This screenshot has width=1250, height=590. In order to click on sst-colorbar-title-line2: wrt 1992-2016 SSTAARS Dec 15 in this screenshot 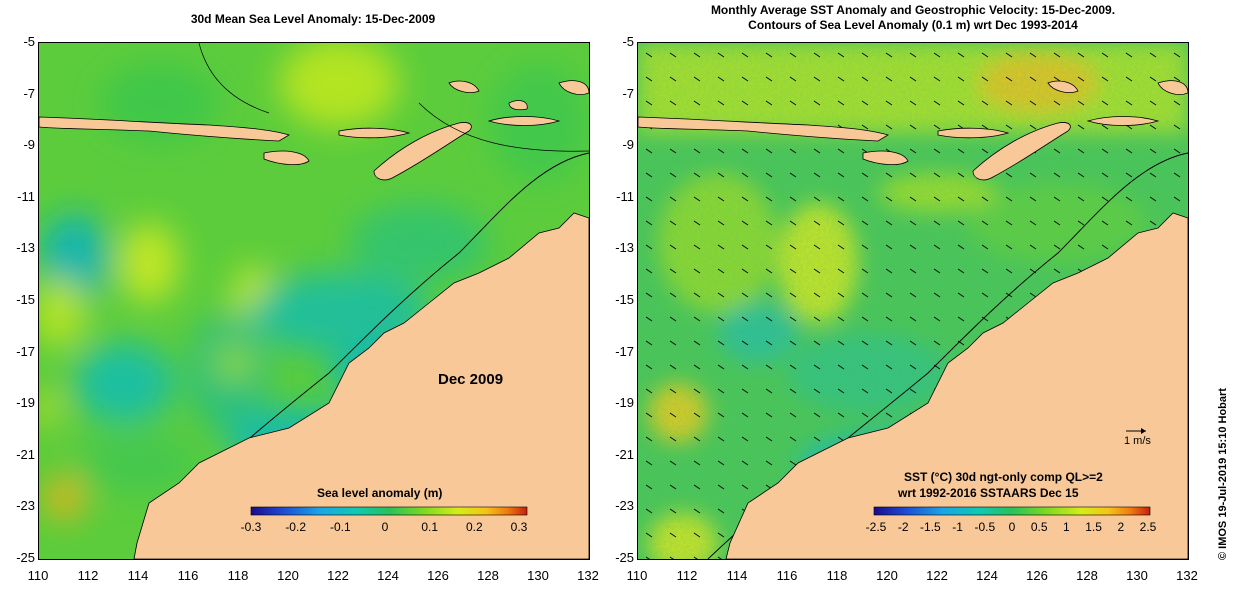, I will do `click(988, 493)`.